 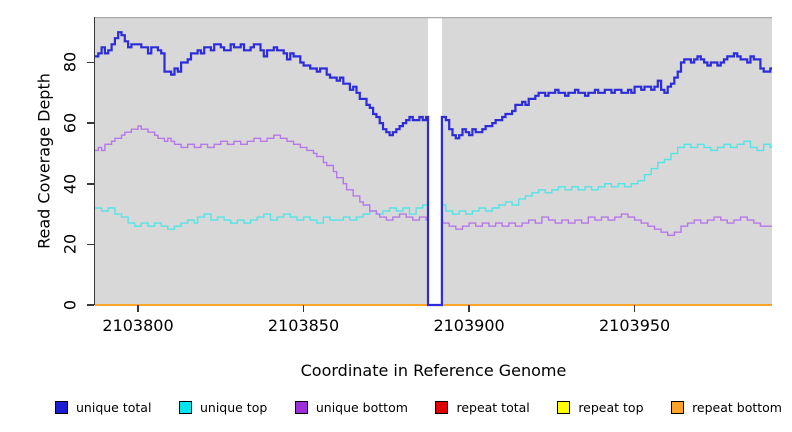 I want to click on coverage-gap-band, so click(x=435, y=161).